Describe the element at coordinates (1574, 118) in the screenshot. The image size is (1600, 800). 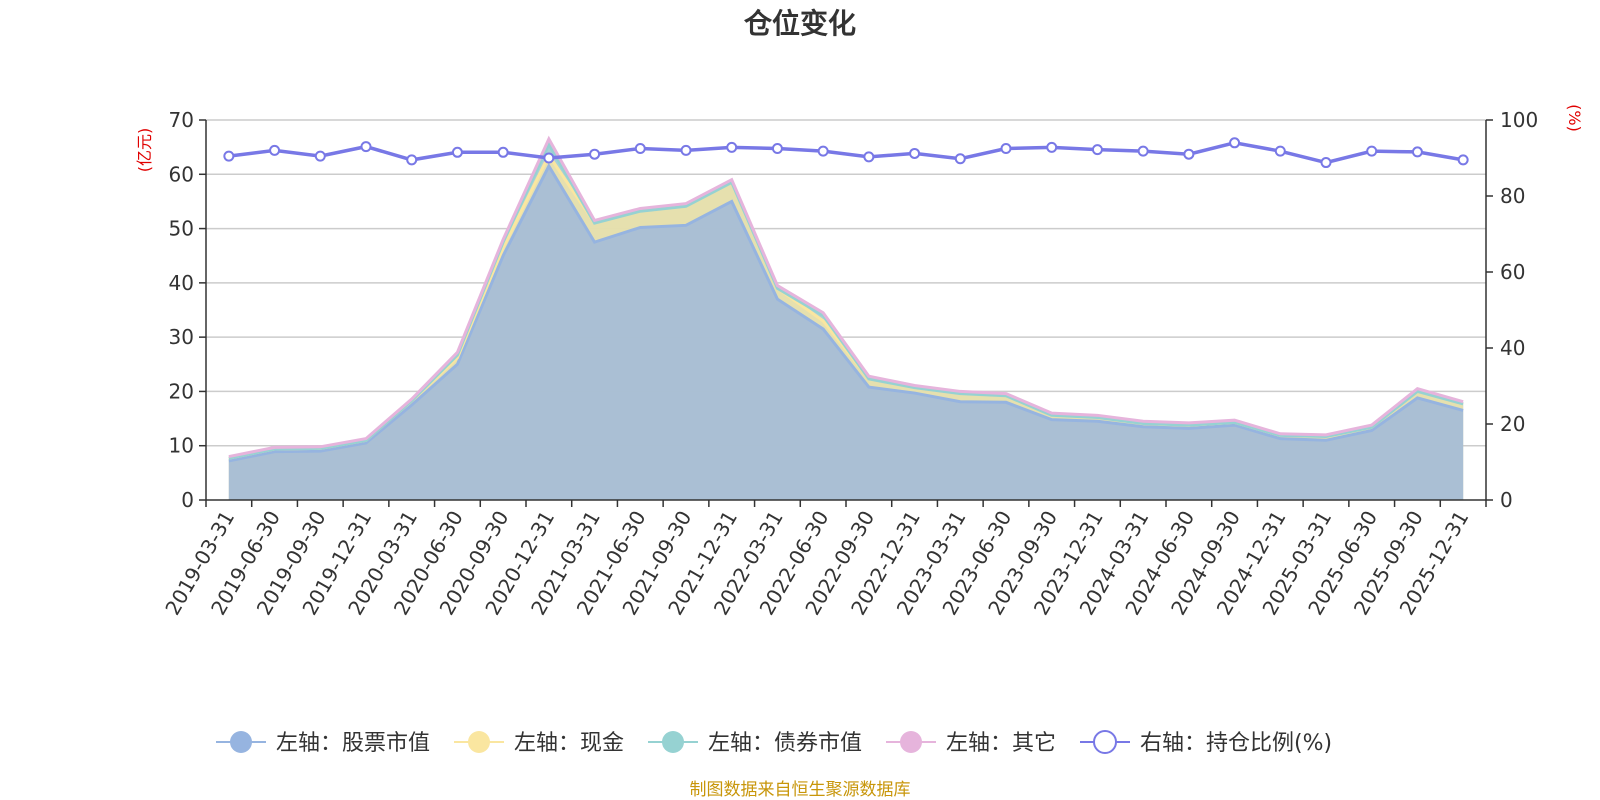
I see `right-axis-unit: (%)` at that location.